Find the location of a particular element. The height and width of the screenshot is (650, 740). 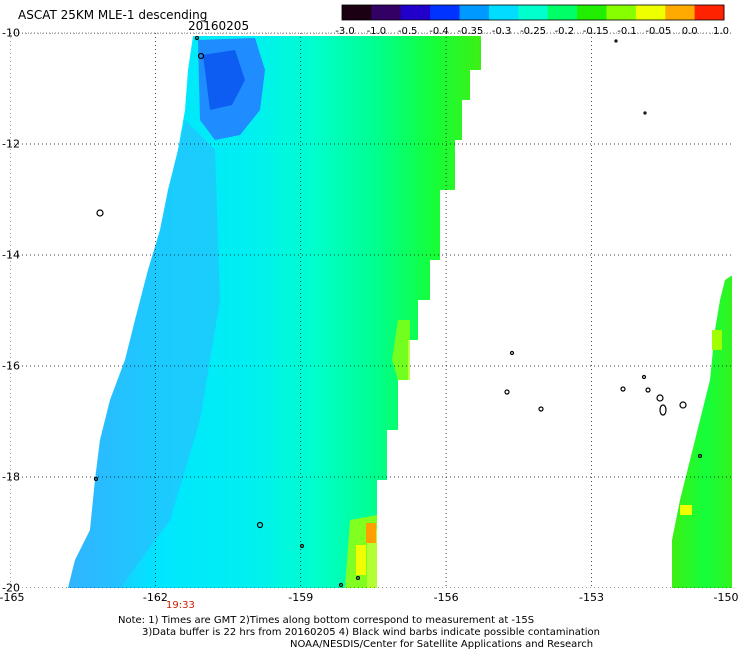

colorbar-tick-label: 1.0 is located at coordinates (721, 31).